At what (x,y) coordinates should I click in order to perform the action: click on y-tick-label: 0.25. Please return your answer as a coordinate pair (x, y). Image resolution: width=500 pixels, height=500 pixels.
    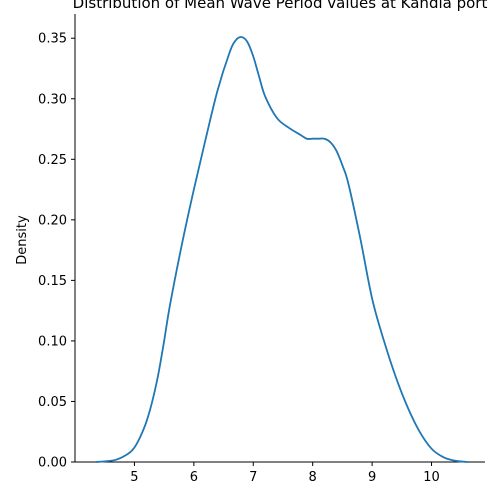
    Looking at the image, I should click on (52, 160).